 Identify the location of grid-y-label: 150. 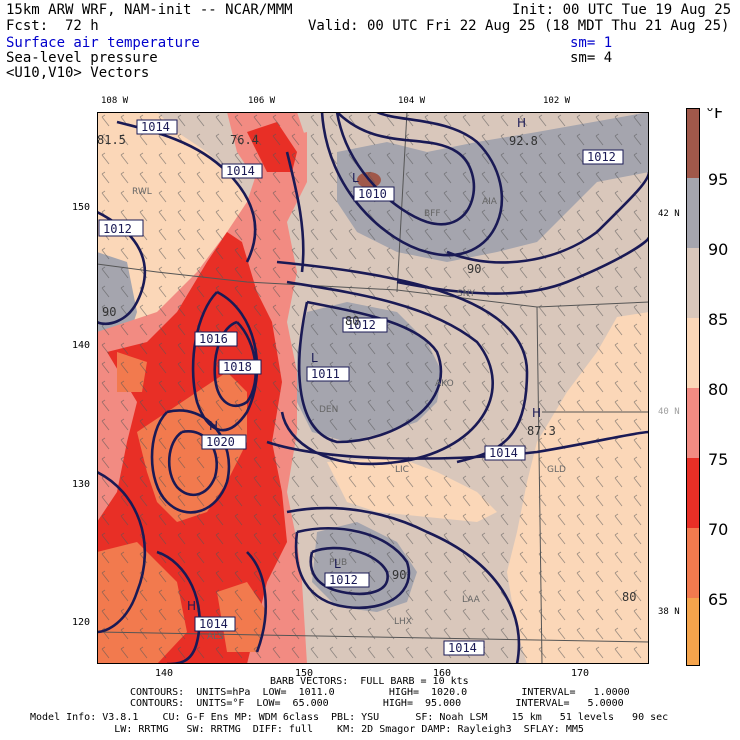
(81, 207).